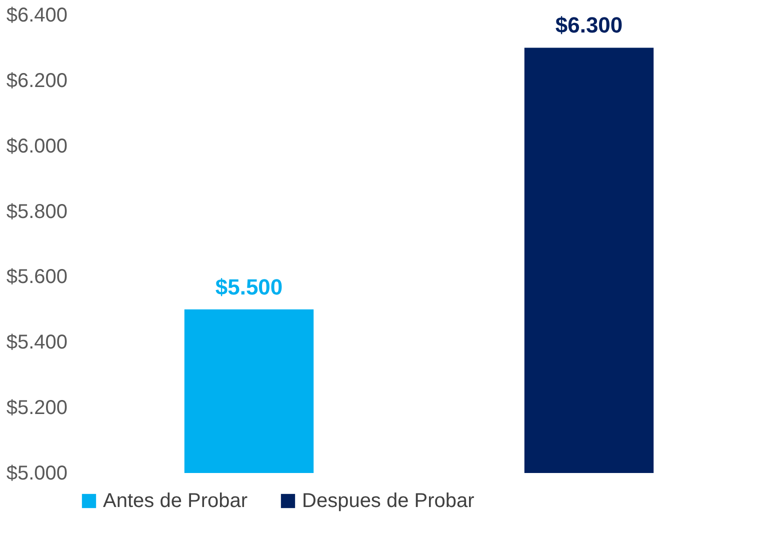  I want to click on y-tick-label: $5.800, so click(37, 211).